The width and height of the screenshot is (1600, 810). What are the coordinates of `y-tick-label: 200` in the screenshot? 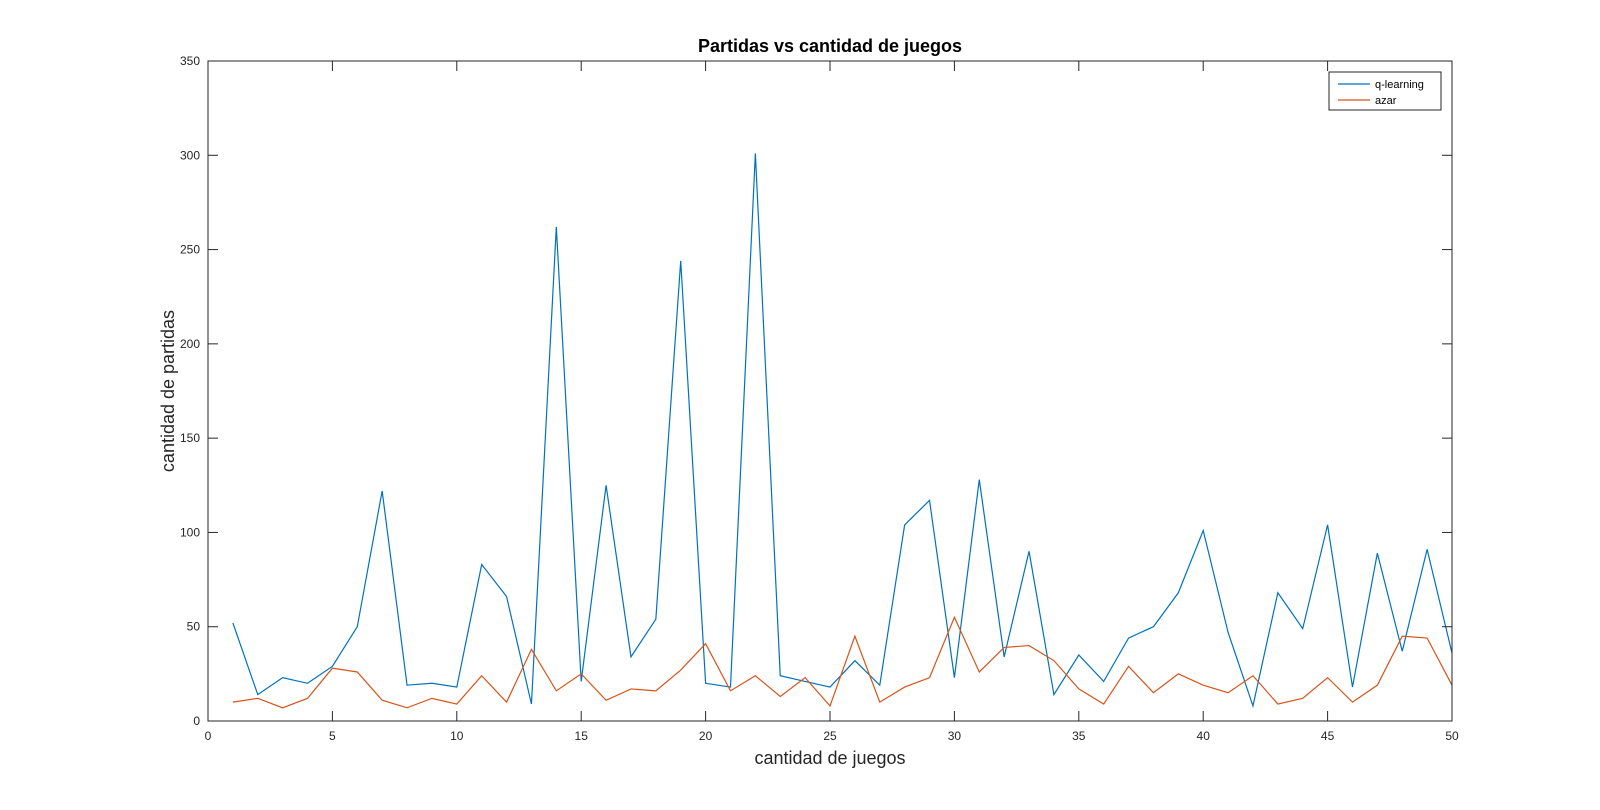 It's located at (190, 344).